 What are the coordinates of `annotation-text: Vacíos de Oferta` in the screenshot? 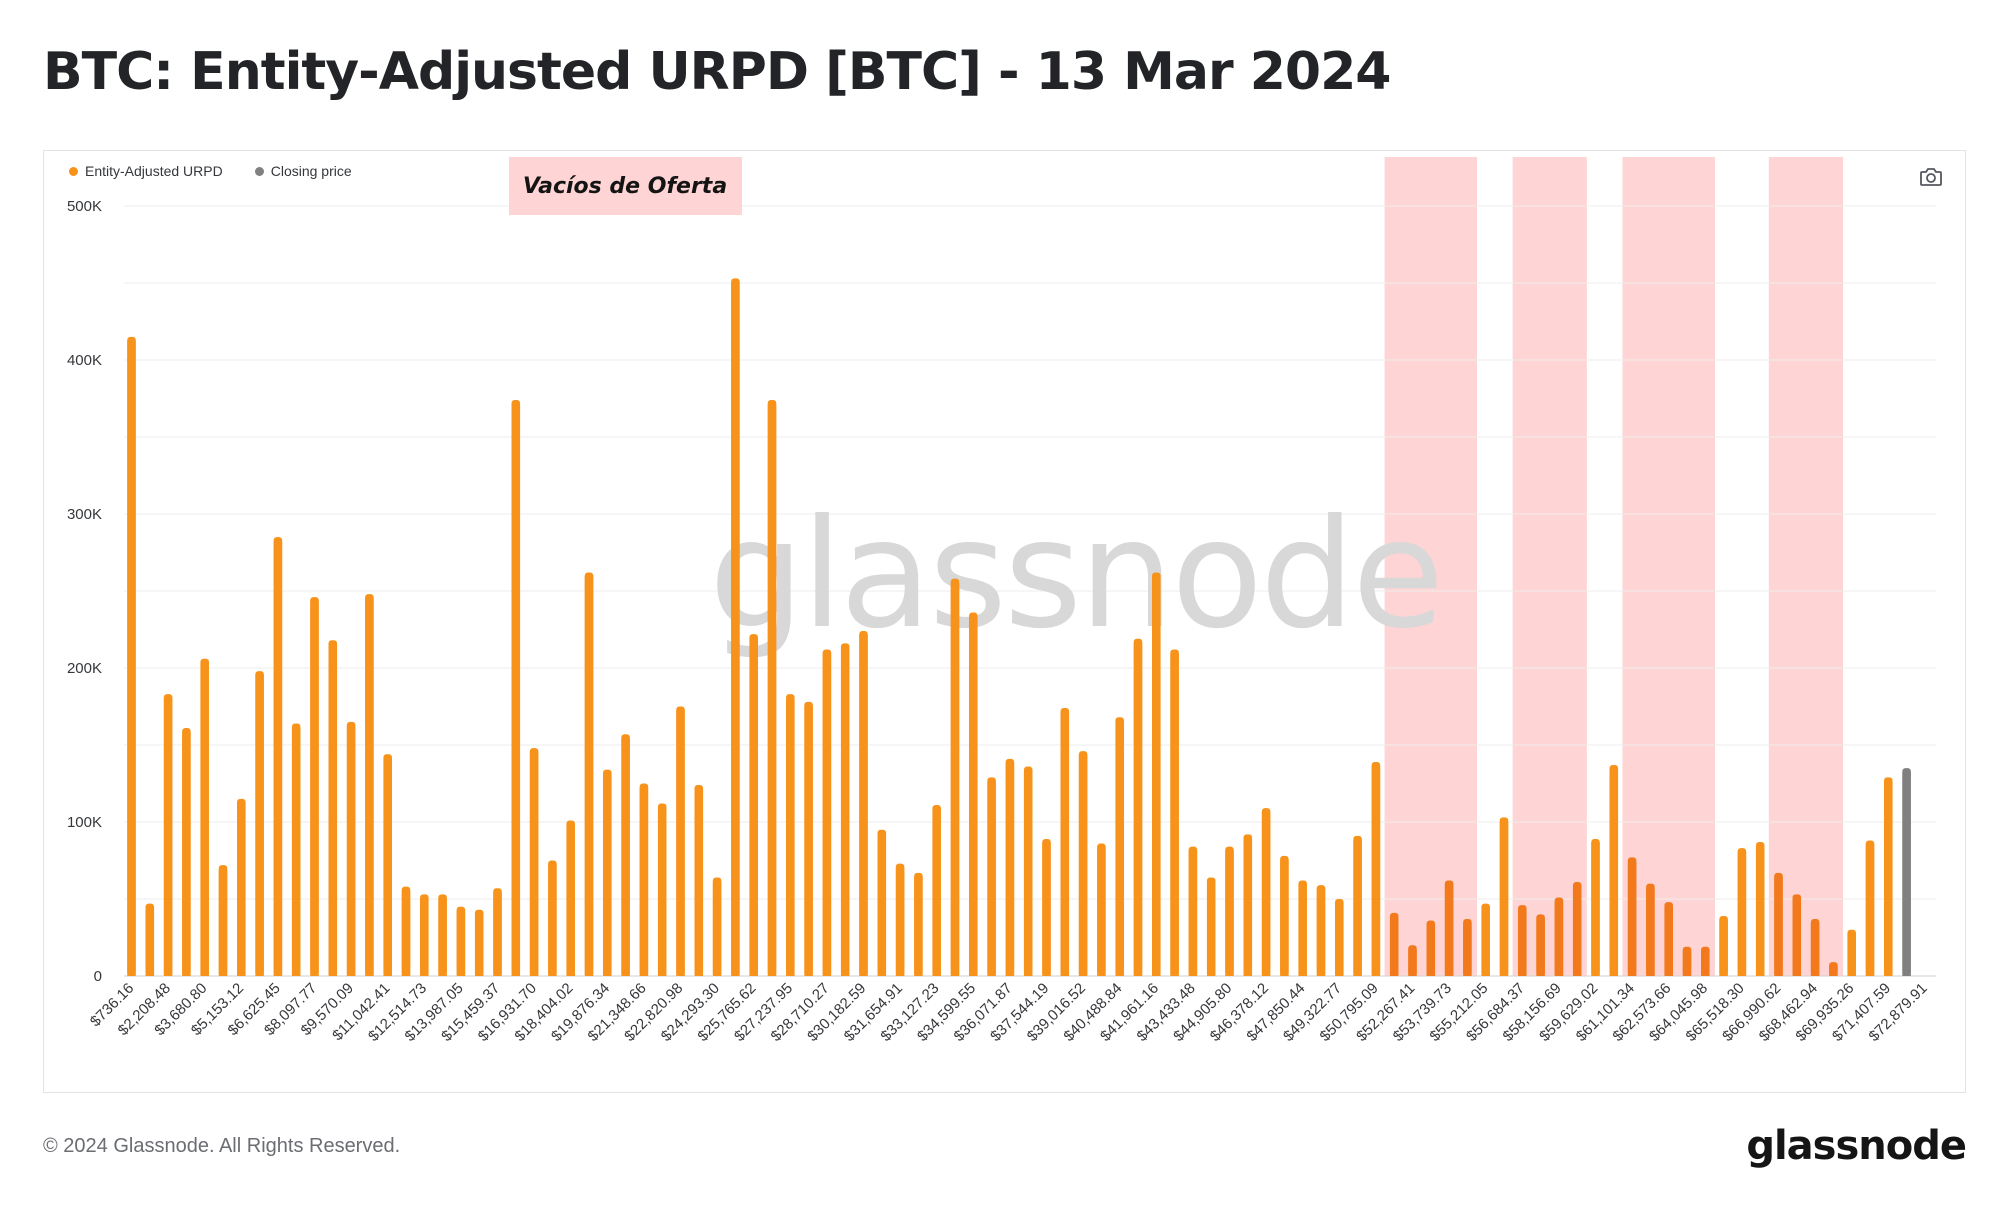 It's located at (625, 186).